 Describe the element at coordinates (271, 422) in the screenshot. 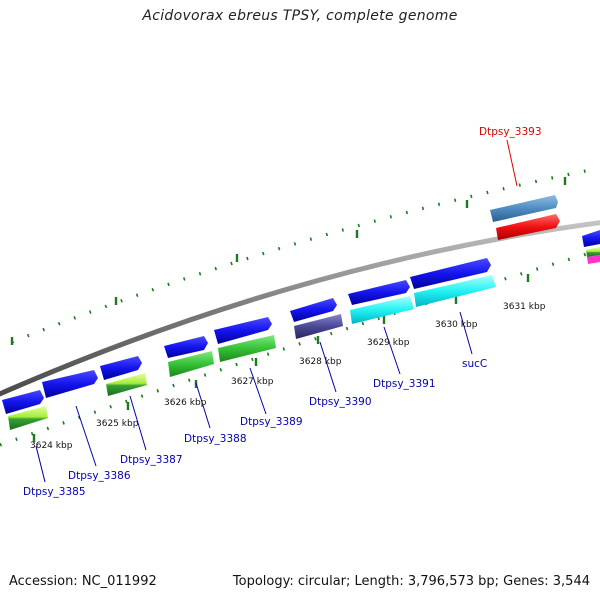

I see `gene-label-dtpsy-3389: Dtpsy_3389` at that location.